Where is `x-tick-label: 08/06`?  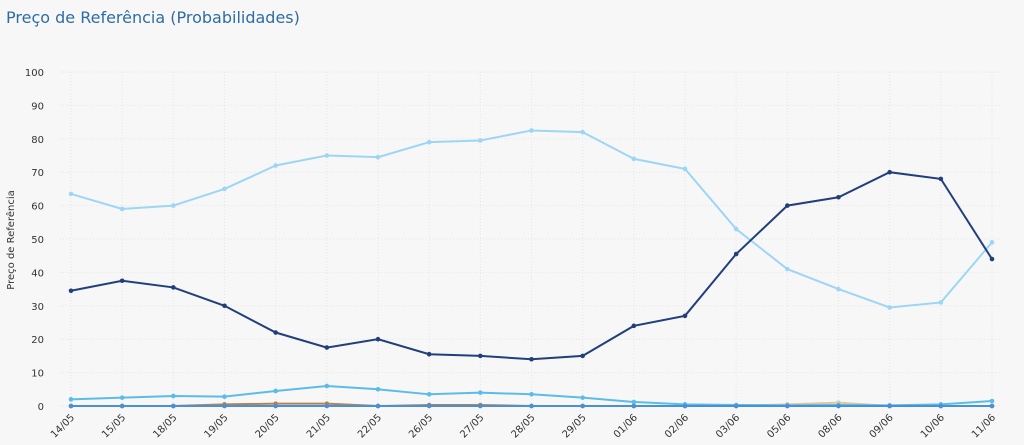 x-tick-label: 08/06 is located at coordinates (830, 426).